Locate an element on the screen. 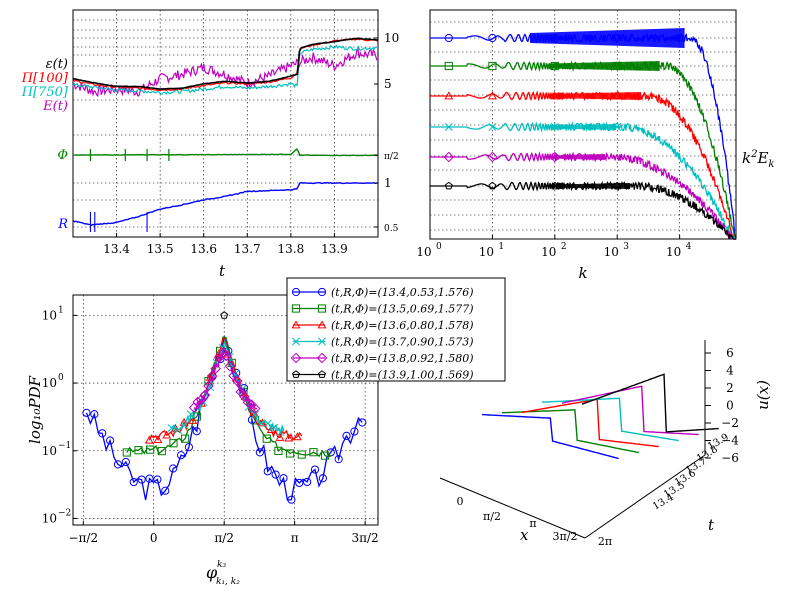 The height and width of the screenshot is (600, 800). z-tick-label: −4 is located at coordinates (730, 441).